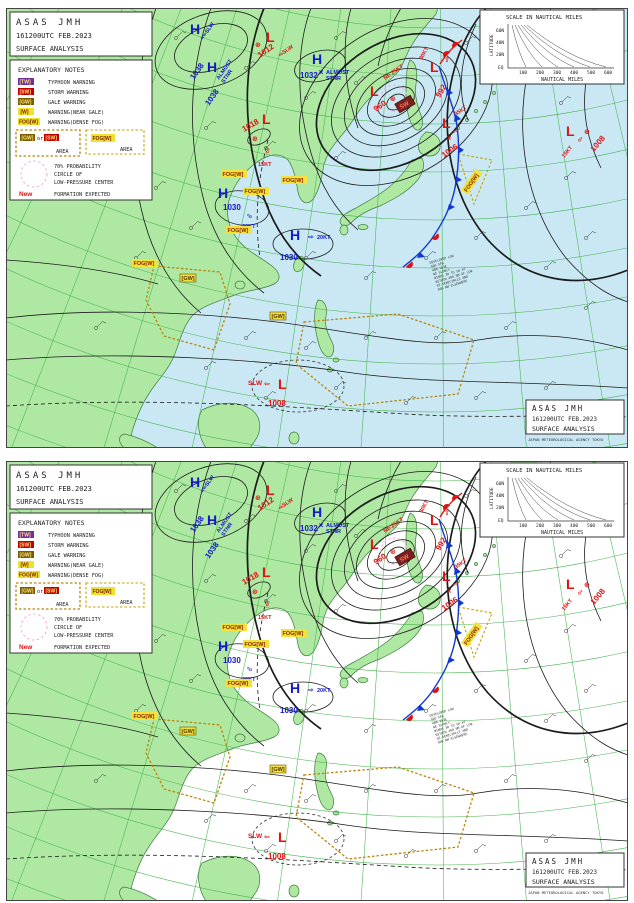  Describe the element at coordinates (265, 618) in the screenshot. I see `svg-text: 15KT` at that location.